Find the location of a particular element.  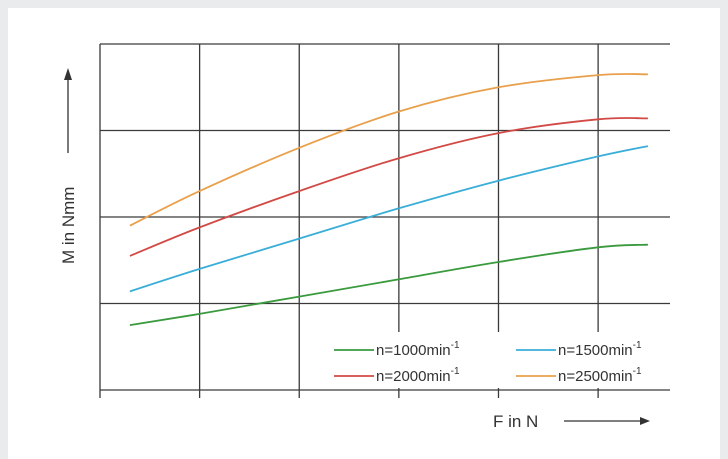

legend-item: n=2000min-1 is located at coordinates (397, 375).